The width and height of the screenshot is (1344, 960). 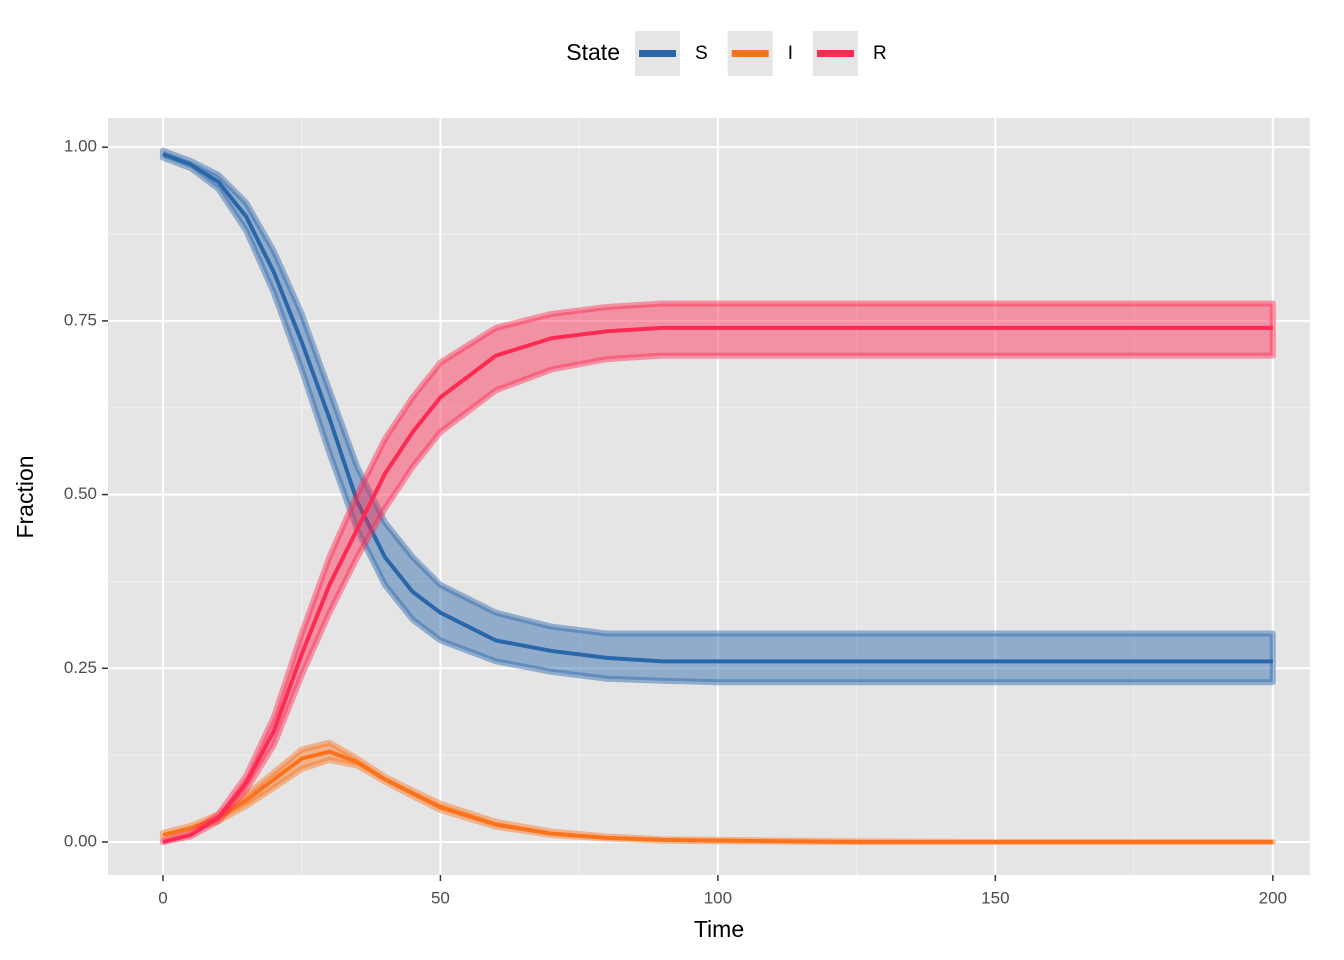 I want to click on x-tick-label: 150, so click(x=995, y=897).